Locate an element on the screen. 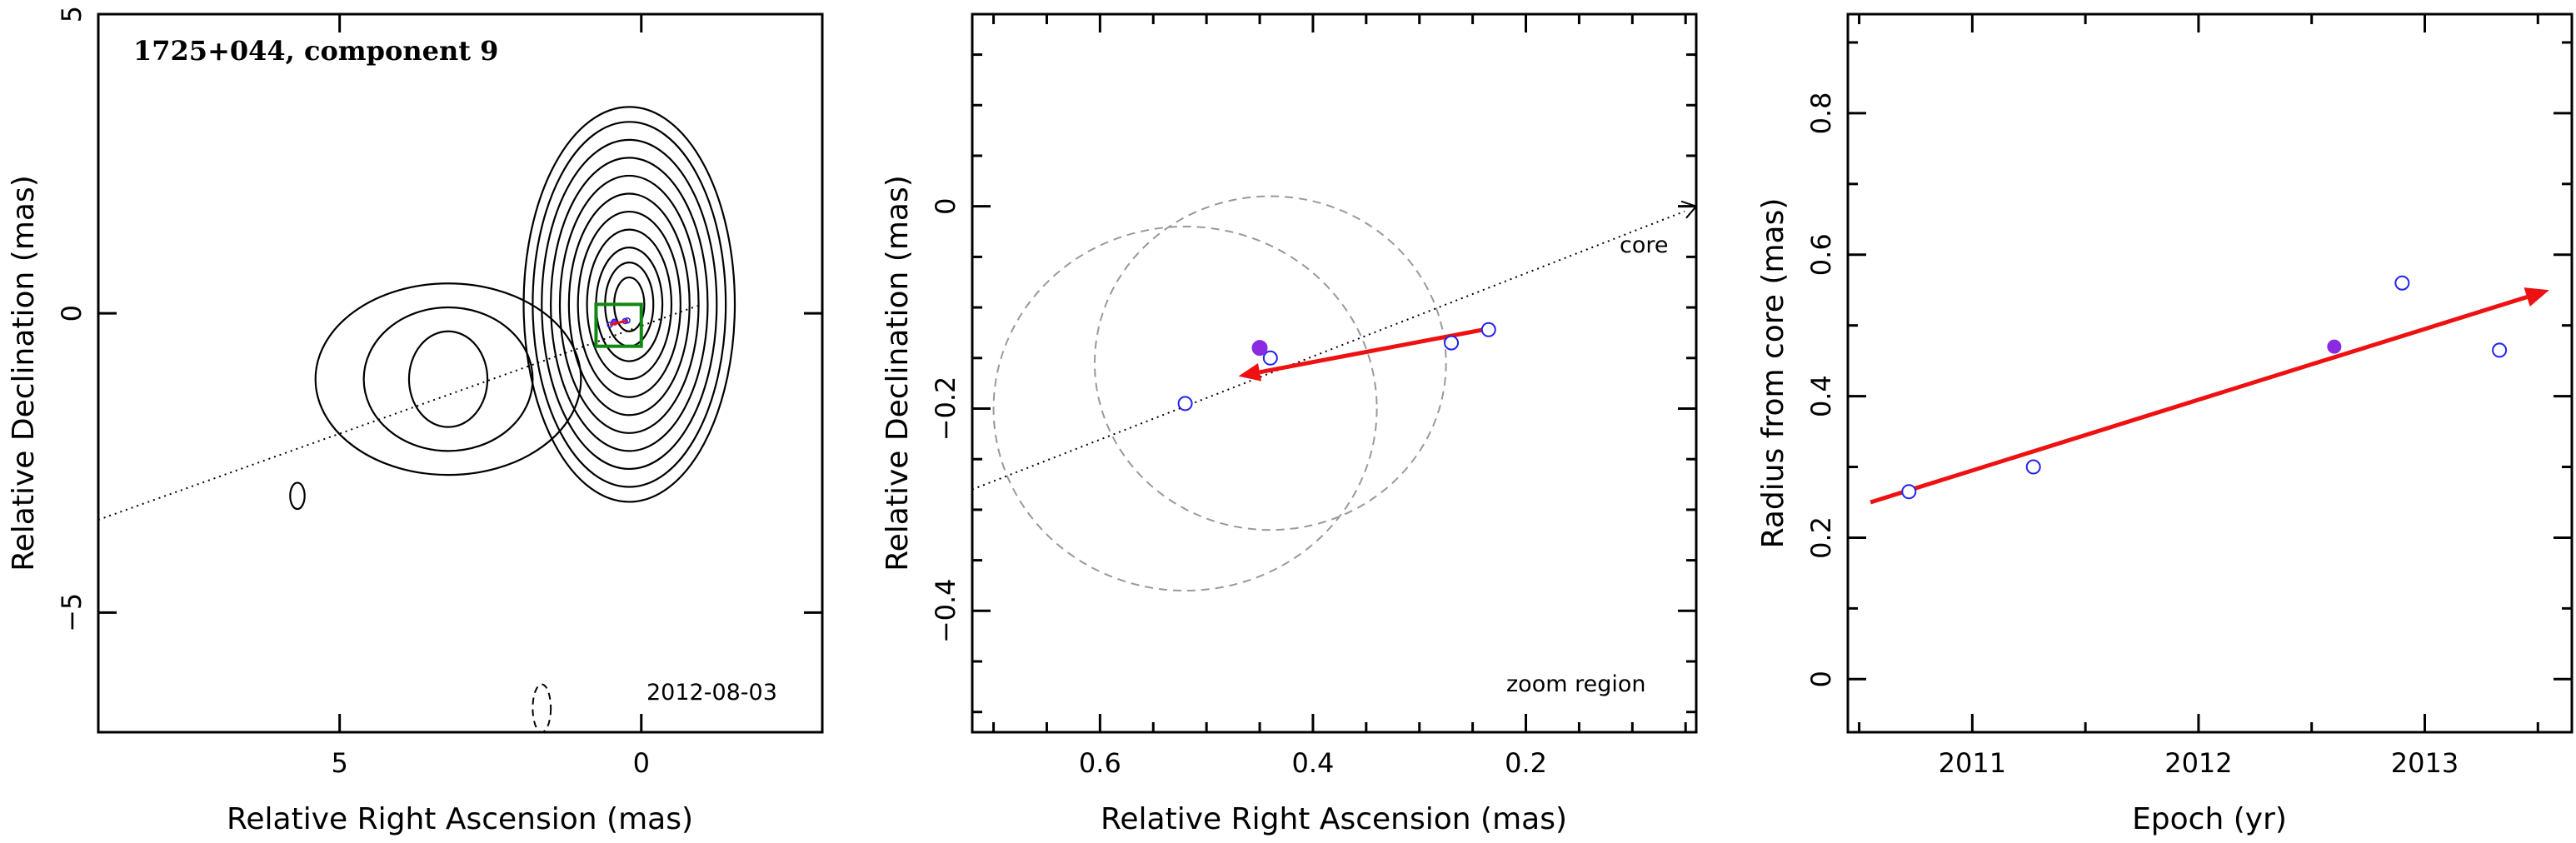 The image size is (2576, 843). y-tick-label: −0.4 is located at coordinates (945, 610).